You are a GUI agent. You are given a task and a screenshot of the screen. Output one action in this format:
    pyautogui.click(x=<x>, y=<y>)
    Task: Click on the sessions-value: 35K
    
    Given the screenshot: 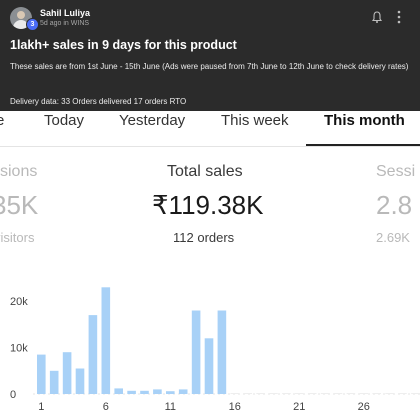 What is the action you would take?
    pyautogui.click(x=19, y=205)
    